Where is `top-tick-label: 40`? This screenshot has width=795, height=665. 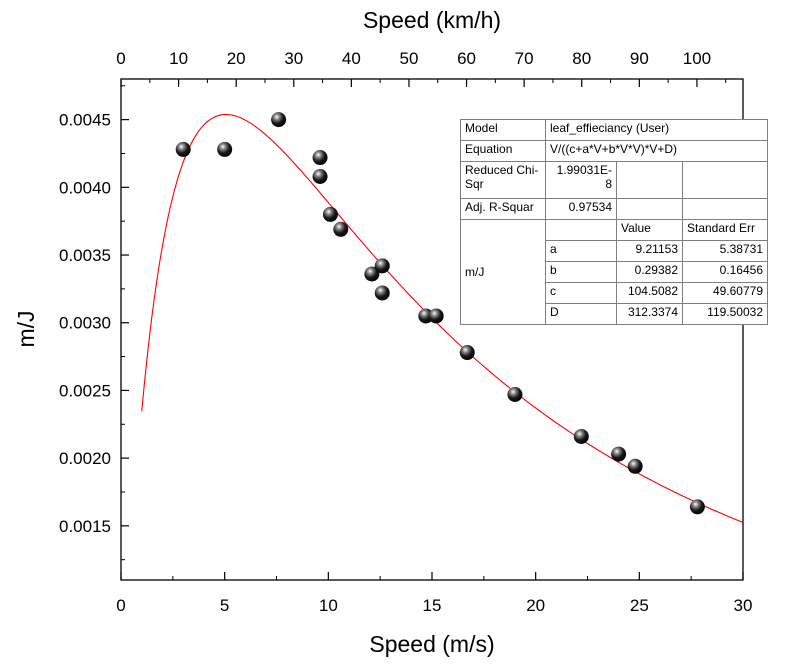 top-tick-label: 40 is located at coordinates (351, 58).